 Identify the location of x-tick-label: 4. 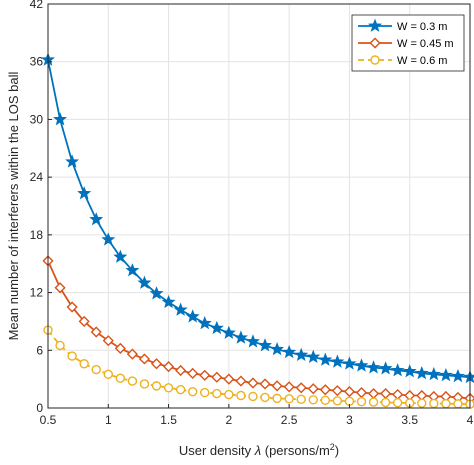
(470, 420).